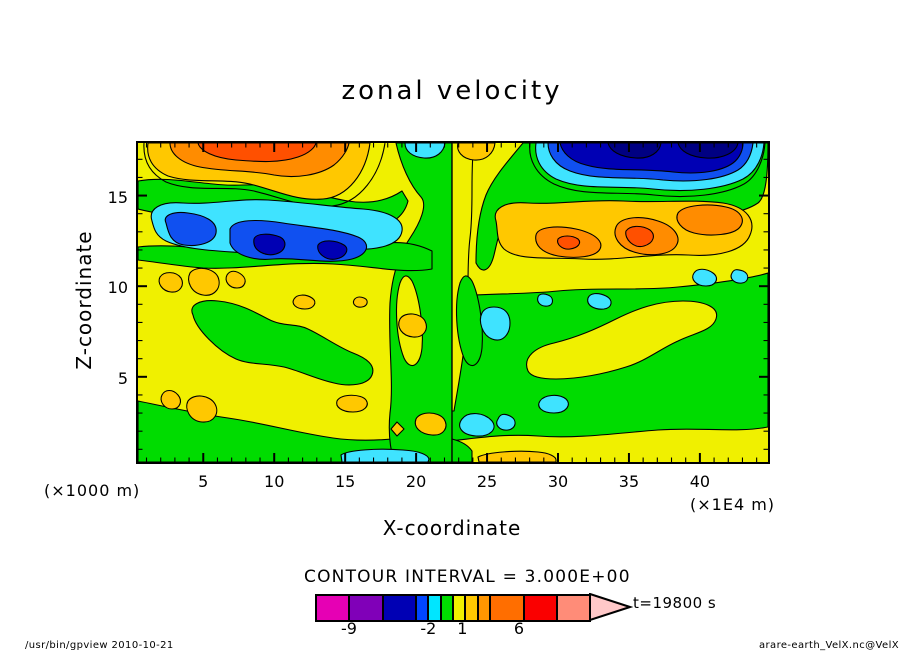 The width and height of the screenshot is (904, 654). Describe the element at coordinates (462, 450) in the screenshot. I see `contour-green-seam-bottom-right` at that location.